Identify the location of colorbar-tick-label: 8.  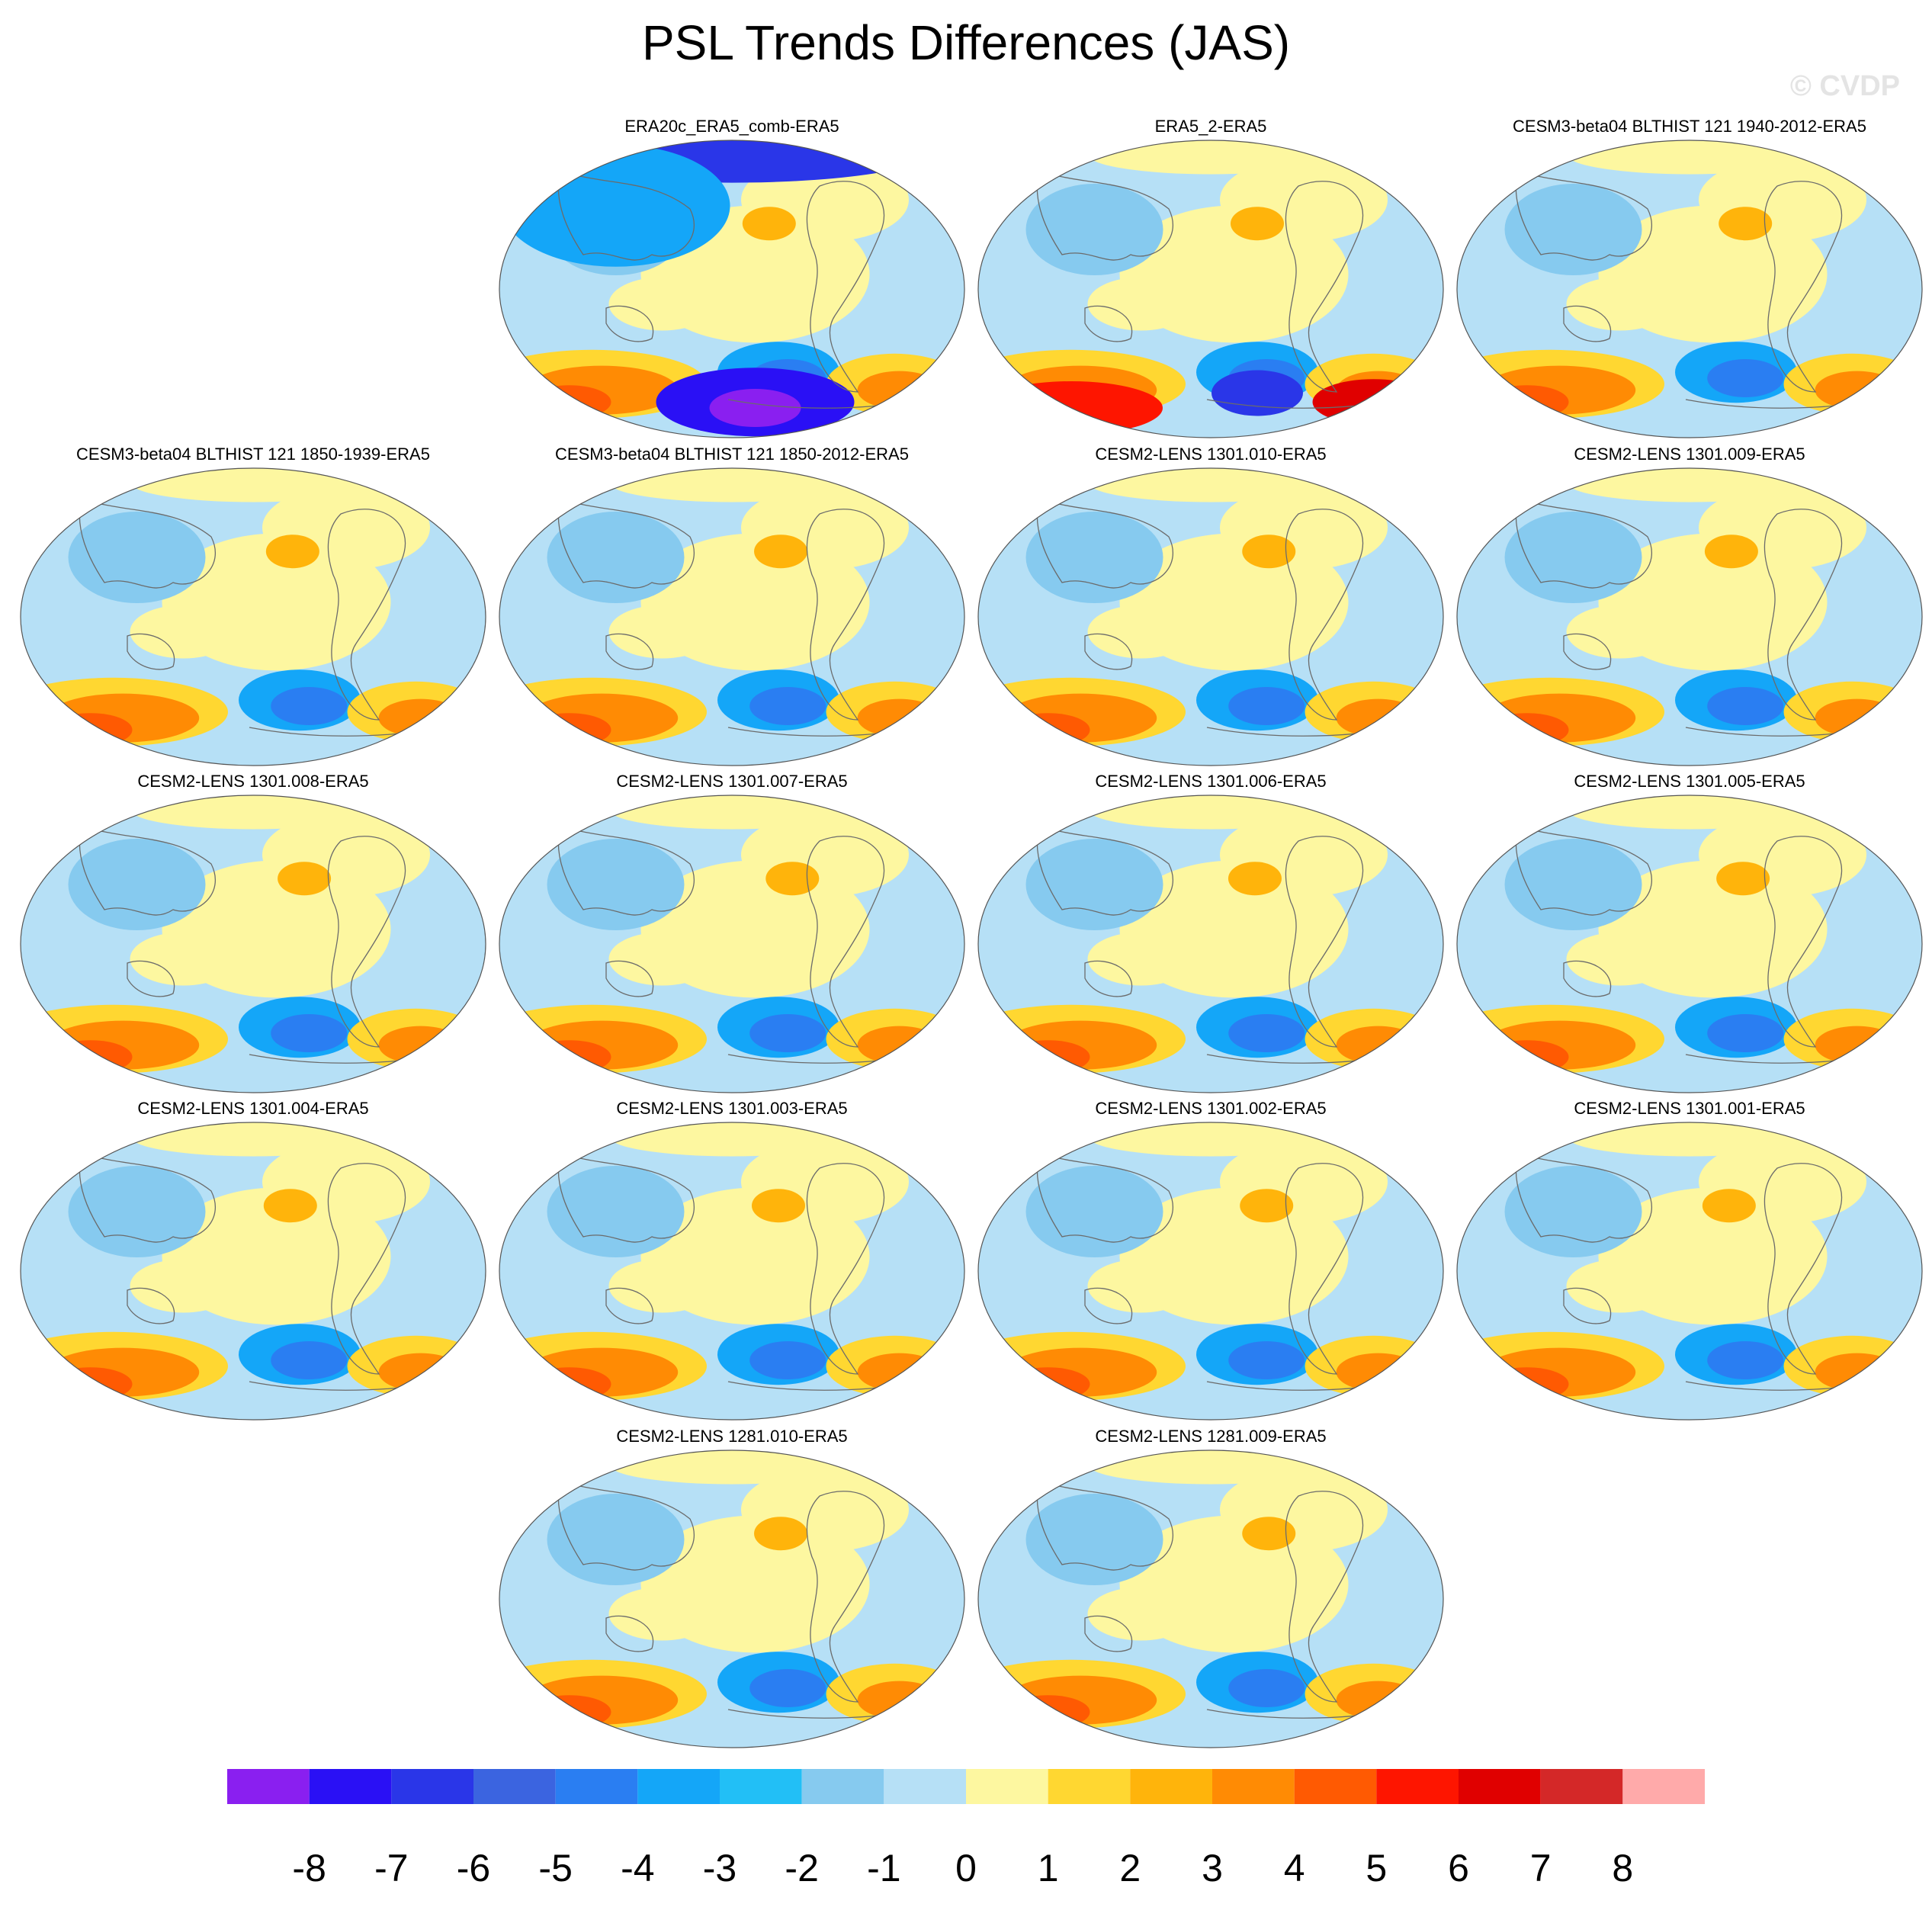
(1623, 1868).